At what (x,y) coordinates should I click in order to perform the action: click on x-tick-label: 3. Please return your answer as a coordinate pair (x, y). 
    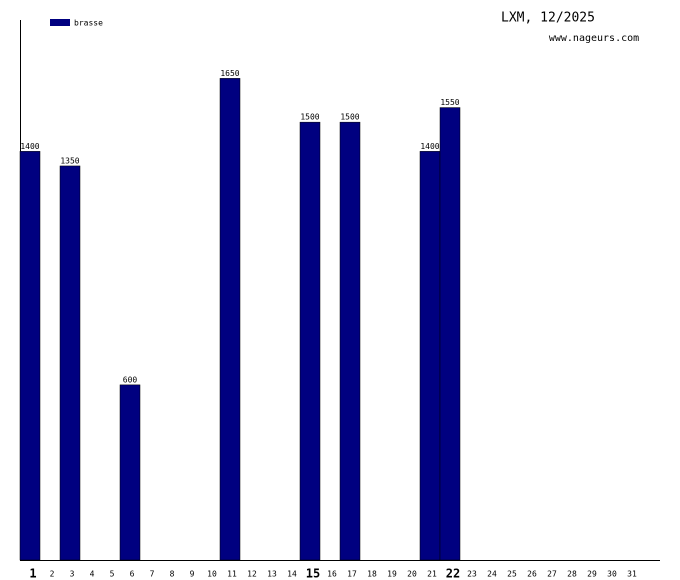
    Looking at the image, I should click on (72, 574).